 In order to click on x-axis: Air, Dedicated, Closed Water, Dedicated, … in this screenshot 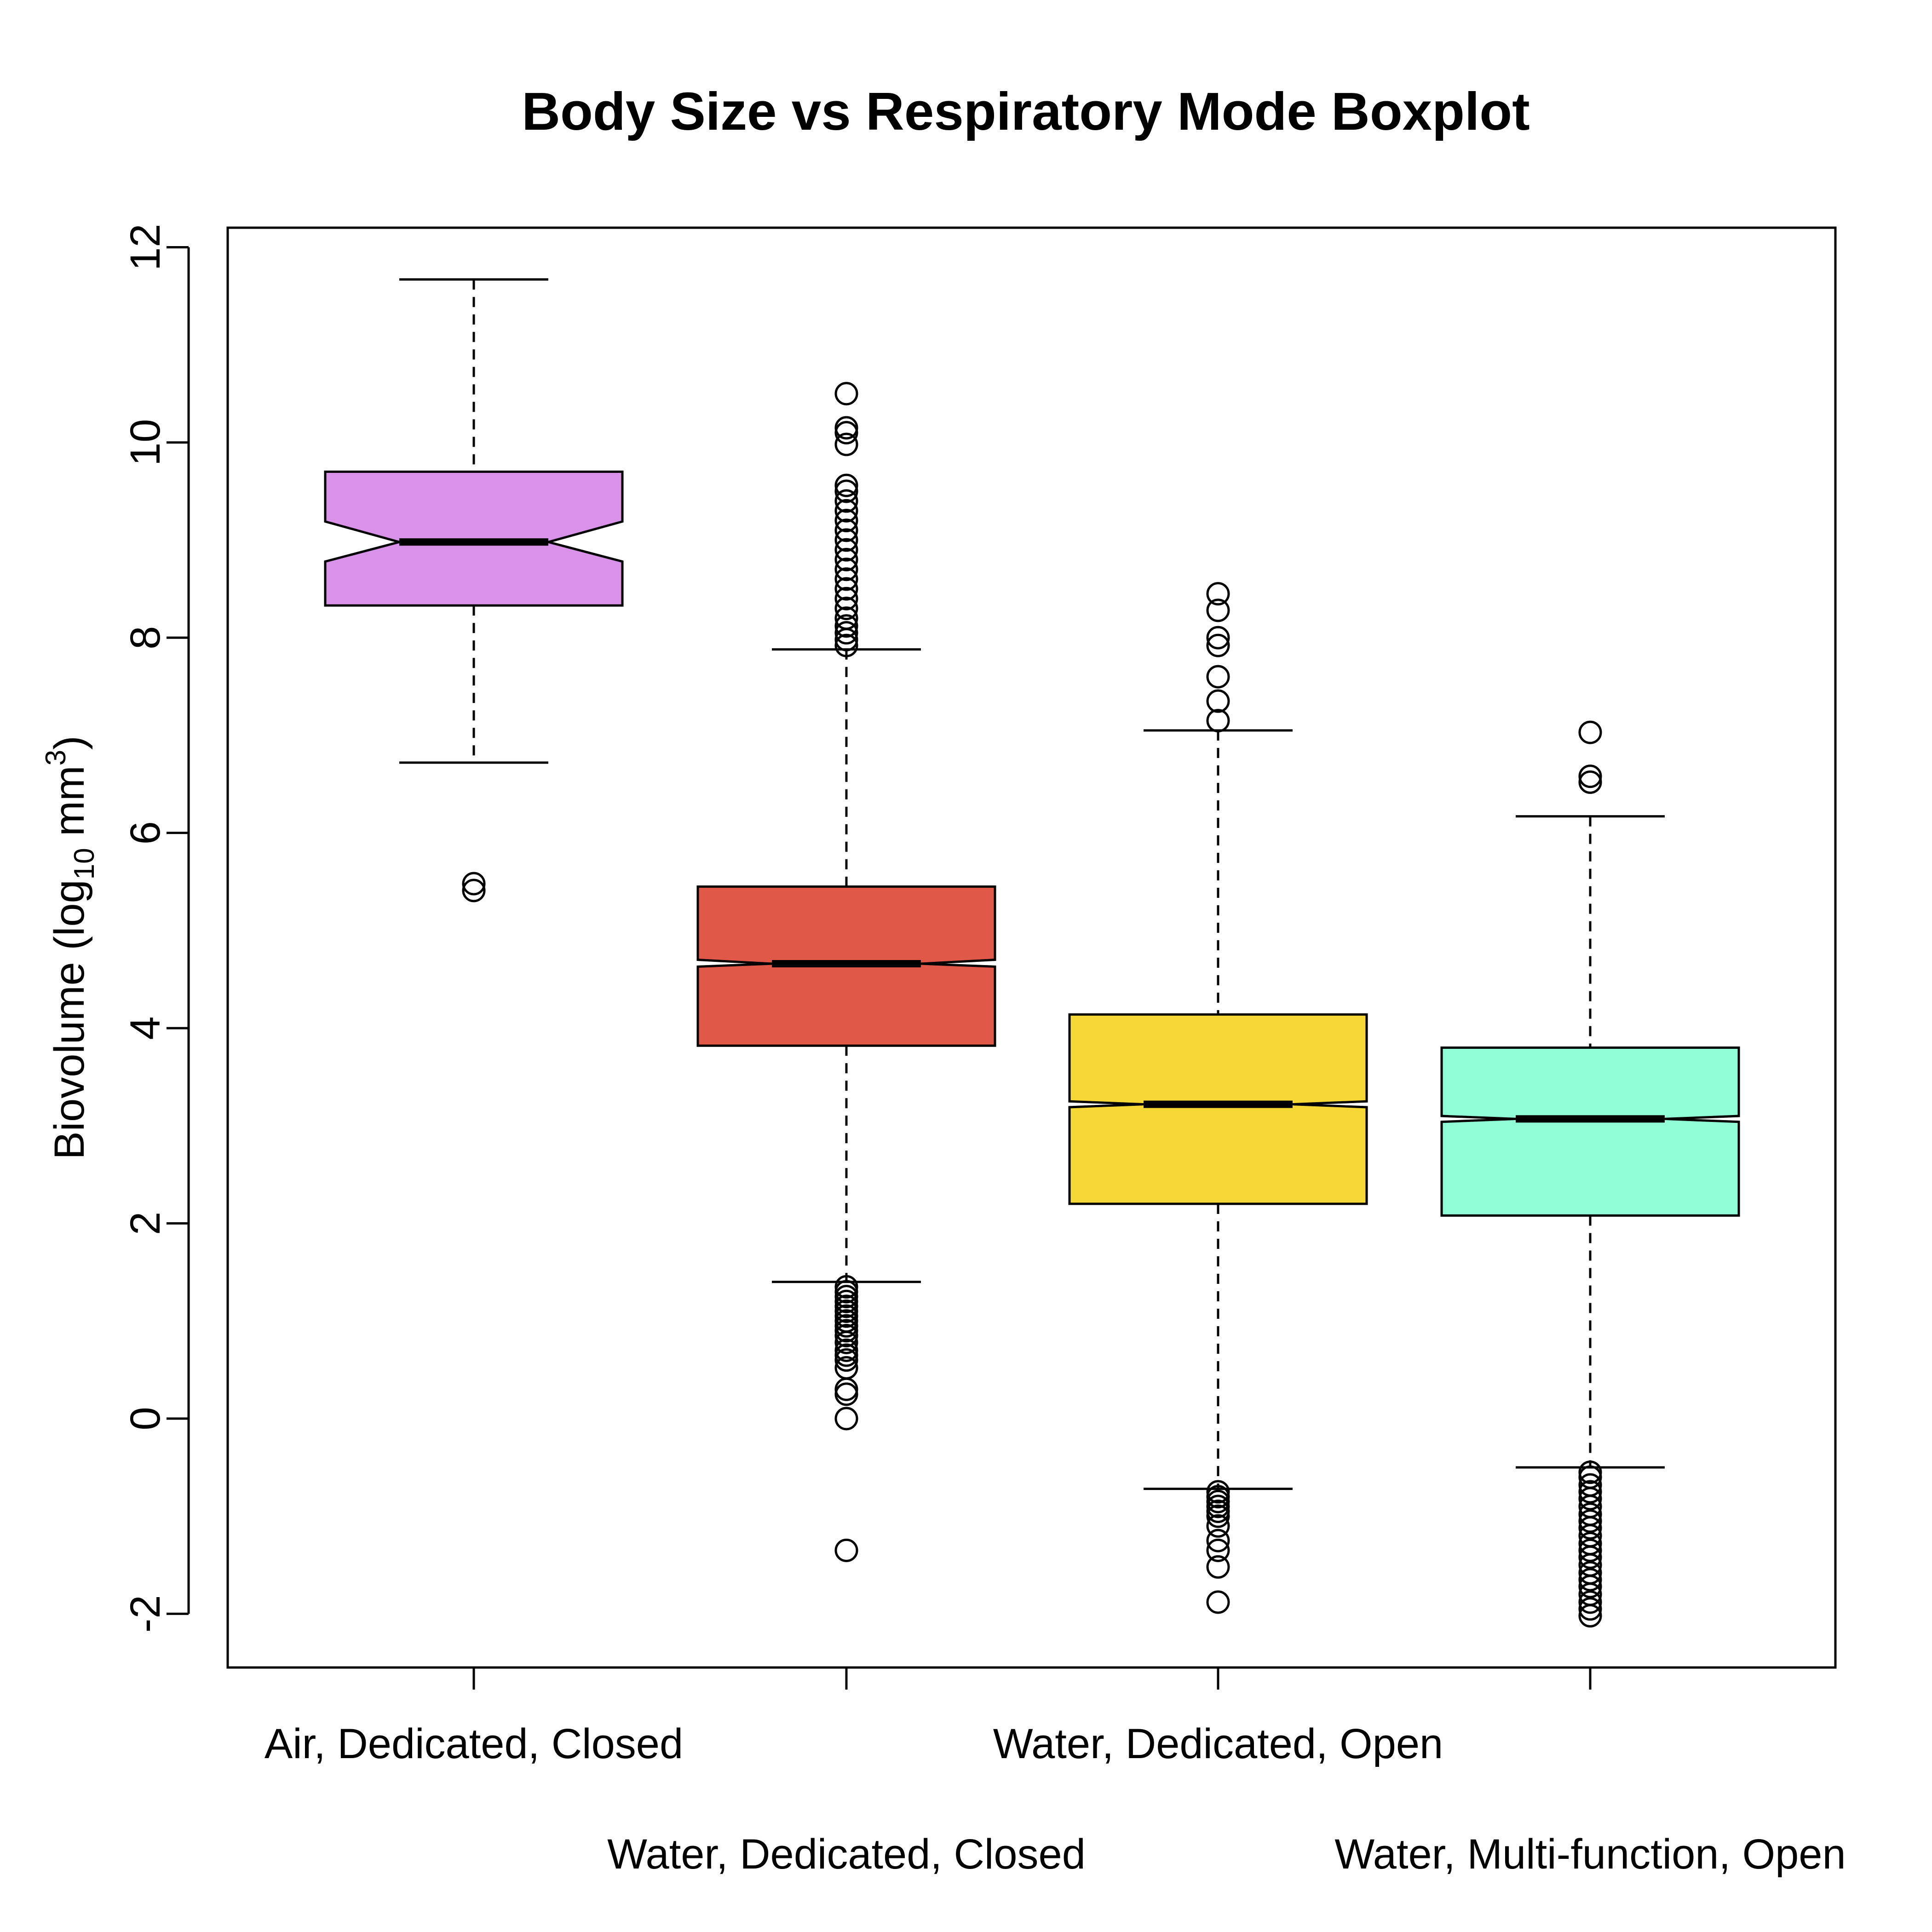, I will do `click(1055, 1773)`.